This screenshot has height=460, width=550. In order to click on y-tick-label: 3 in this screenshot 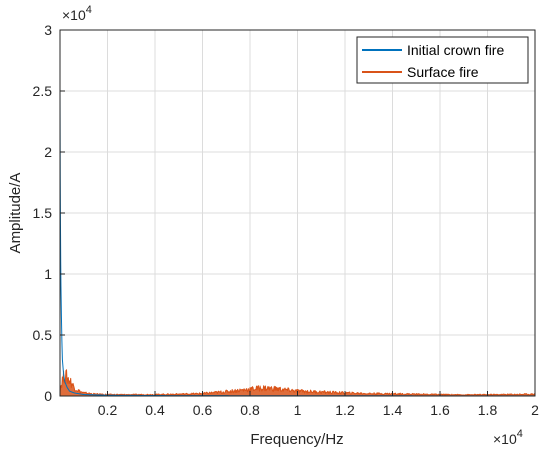, I will do `click(48, 30)`.